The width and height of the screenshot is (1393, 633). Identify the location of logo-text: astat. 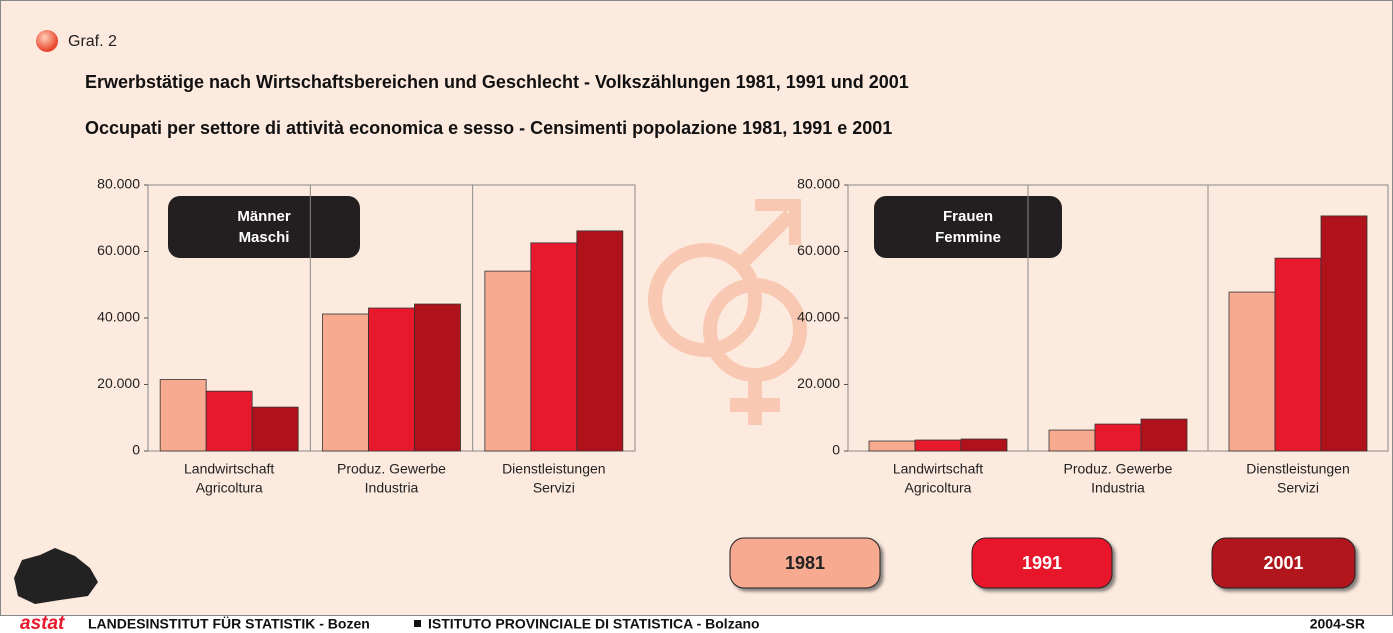
(42, 623).